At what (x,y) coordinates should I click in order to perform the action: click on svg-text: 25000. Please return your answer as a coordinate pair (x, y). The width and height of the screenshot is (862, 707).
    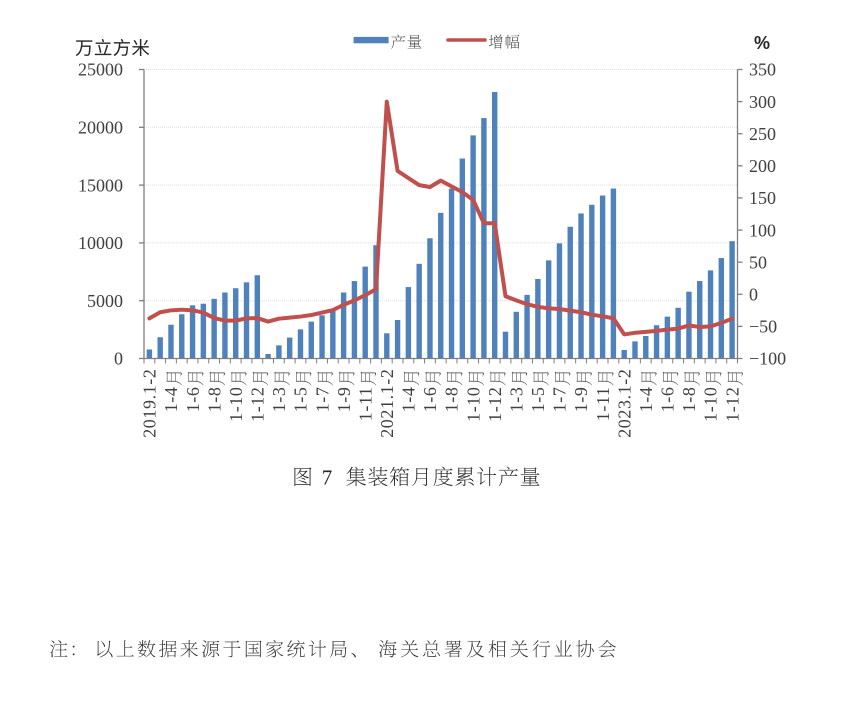
    Looking at the image, I should click on (100, 70).